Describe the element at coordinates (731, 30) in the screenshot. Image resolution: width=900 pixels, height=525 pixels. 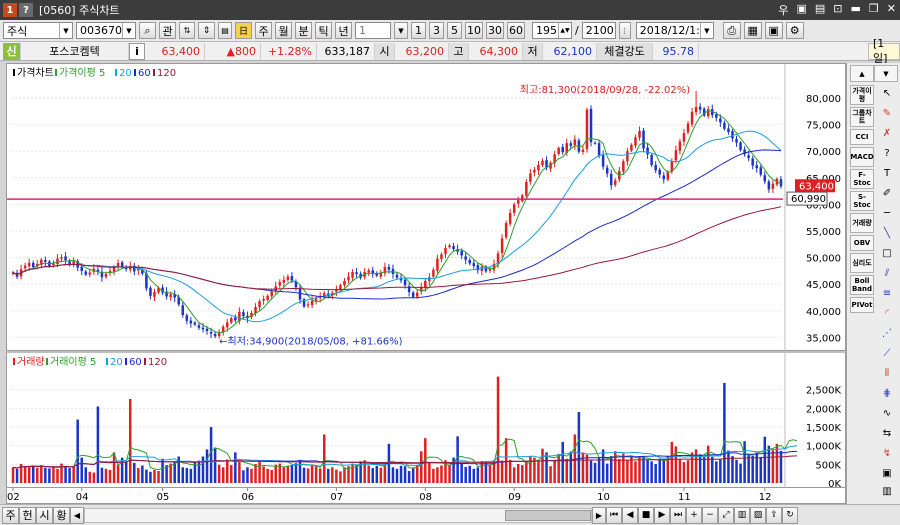
I see `print-button: ⎙` at that location.